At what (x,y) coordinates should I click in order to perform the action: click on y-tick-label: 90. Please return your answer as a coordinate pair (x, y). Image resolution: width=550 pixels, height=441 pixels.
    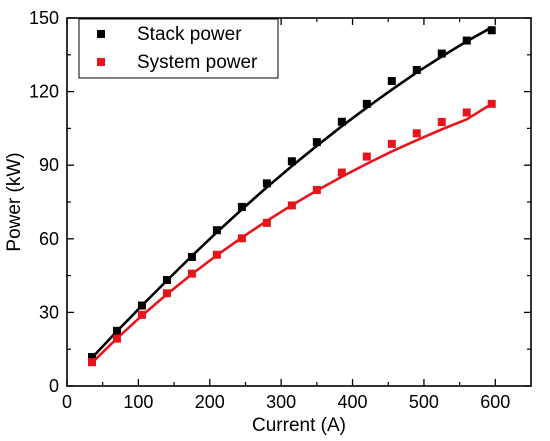
    Looking at the image, I should click on (49, 165).